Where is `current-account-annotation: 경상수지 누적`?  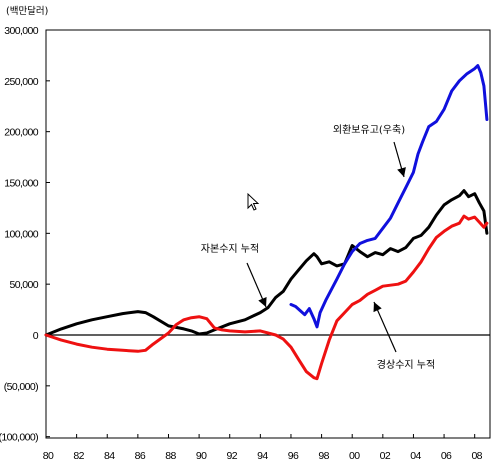 current-account-annotation: 경상수지 누적 is located at coordinates (406, 364).